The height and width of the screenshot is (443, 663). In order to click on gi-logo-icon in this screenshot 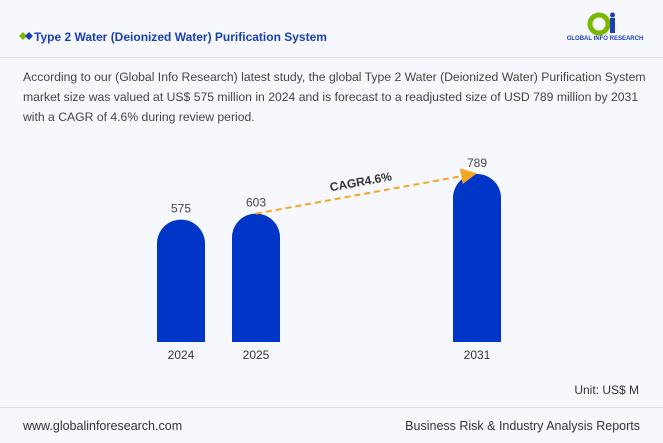, I will do `click(601, 24)`.